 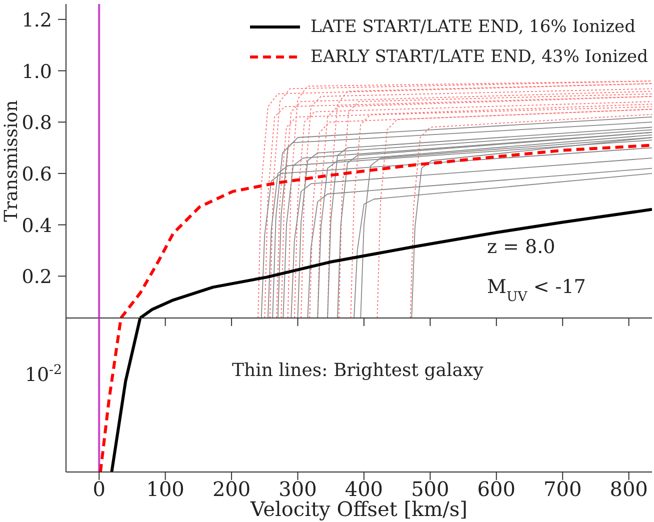 I want to click on y-tick-label: 0.8, so click(x=37, y=123).